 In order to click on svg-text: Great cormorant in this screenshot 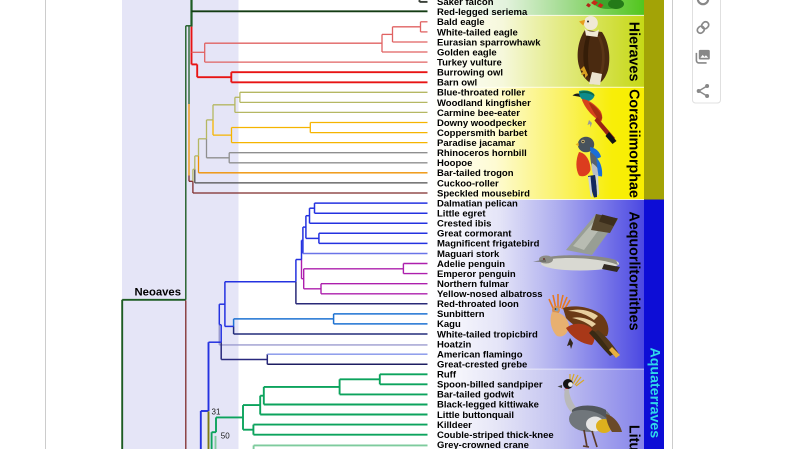, I will do `click(474, 234)`.